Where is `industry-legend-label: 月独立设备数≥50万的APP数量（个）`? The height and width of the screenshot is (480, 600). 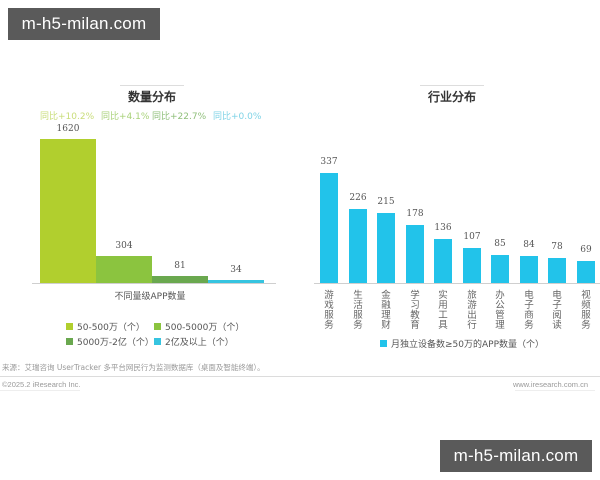
industry-legend-label: 月独立设备数≥50万的APP数量（个） is located at coordinates (468, 345).